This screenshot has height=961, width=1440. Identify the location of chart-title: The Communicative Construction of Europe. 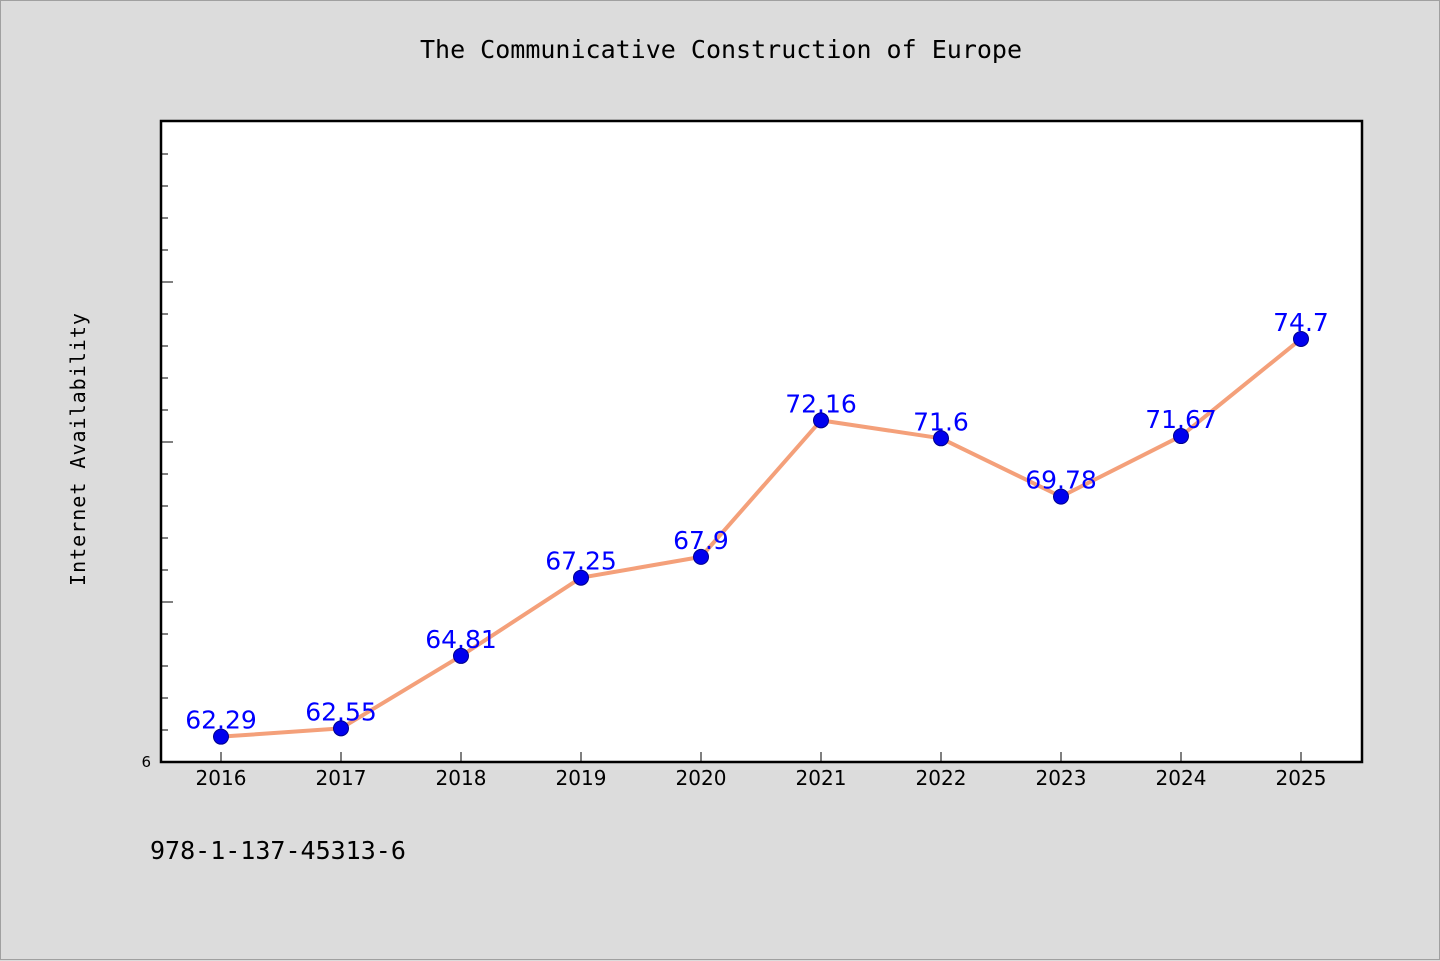
(721, 49).